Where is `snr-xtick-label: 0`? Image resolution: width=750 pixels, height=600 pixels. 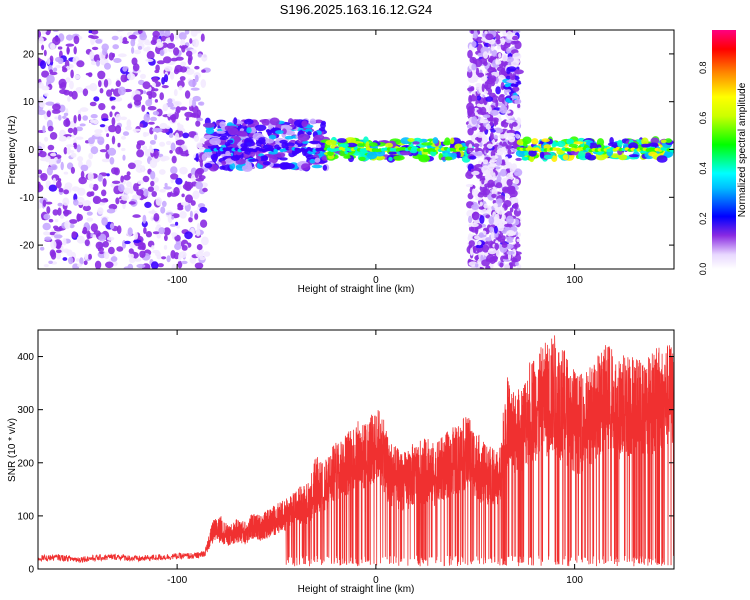
snr-xtick-label: 0 is located at coordinates (376, 580).